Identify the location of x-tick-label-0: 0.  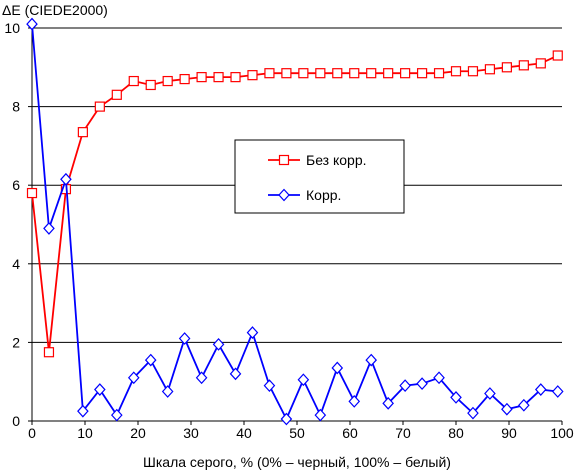
(32, 433).